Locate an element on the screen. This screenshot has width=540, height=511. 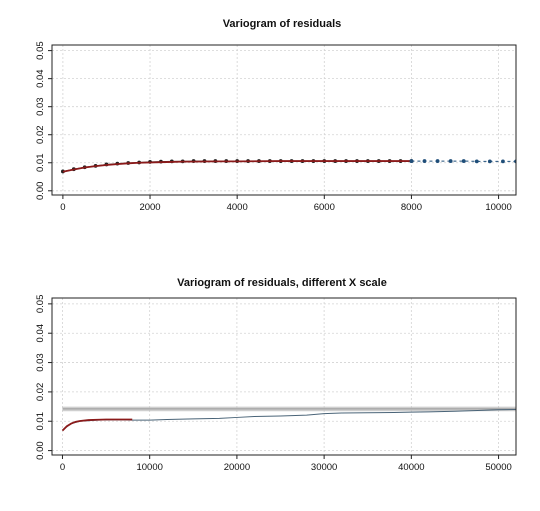
x-tick-label: 40000 is located at coordinates (411, 467).